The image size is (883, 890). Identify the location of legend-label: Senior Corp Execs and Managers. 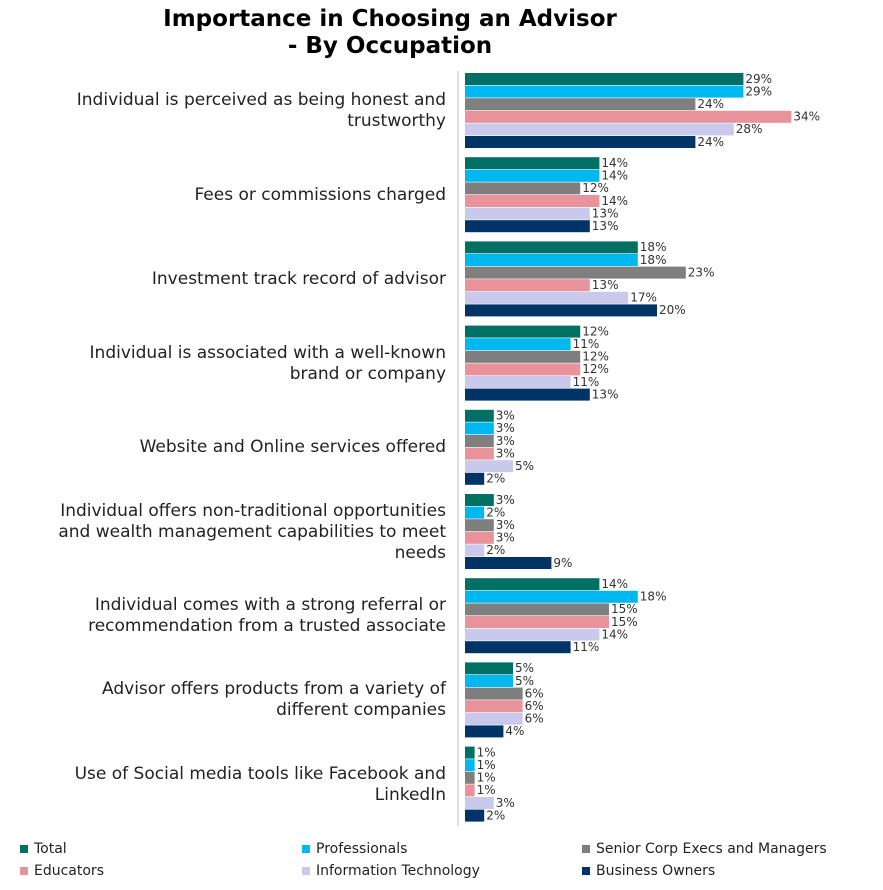
(711, 849).